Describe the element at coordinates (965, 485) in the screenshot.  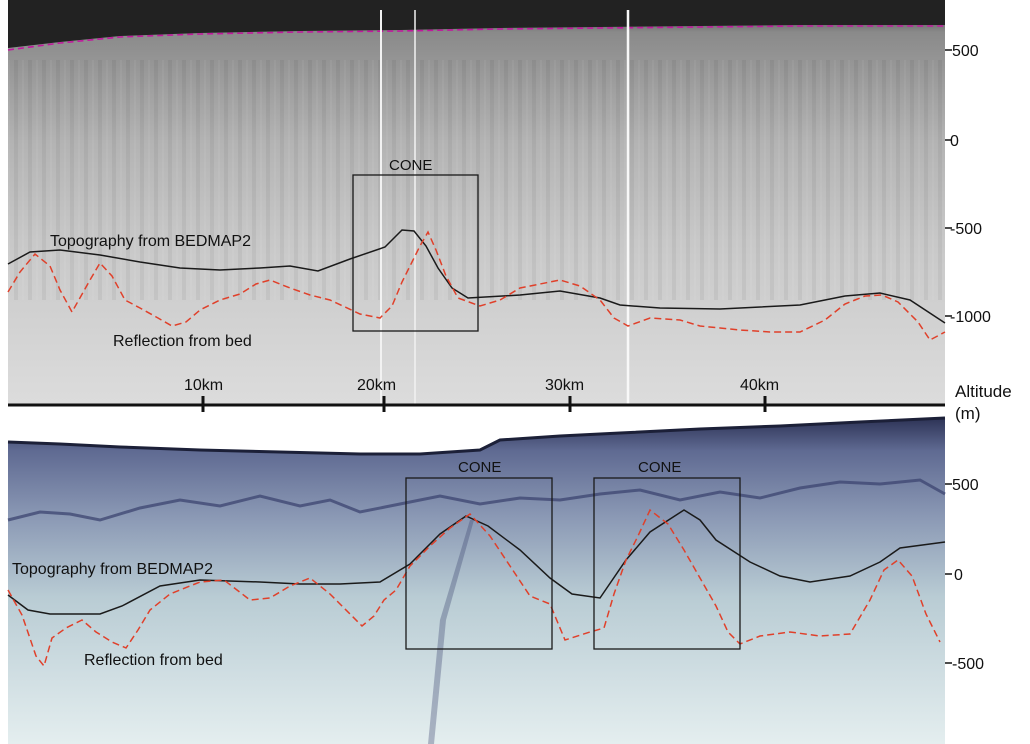
I see `bottom-y-tick-label: 500` at that location.